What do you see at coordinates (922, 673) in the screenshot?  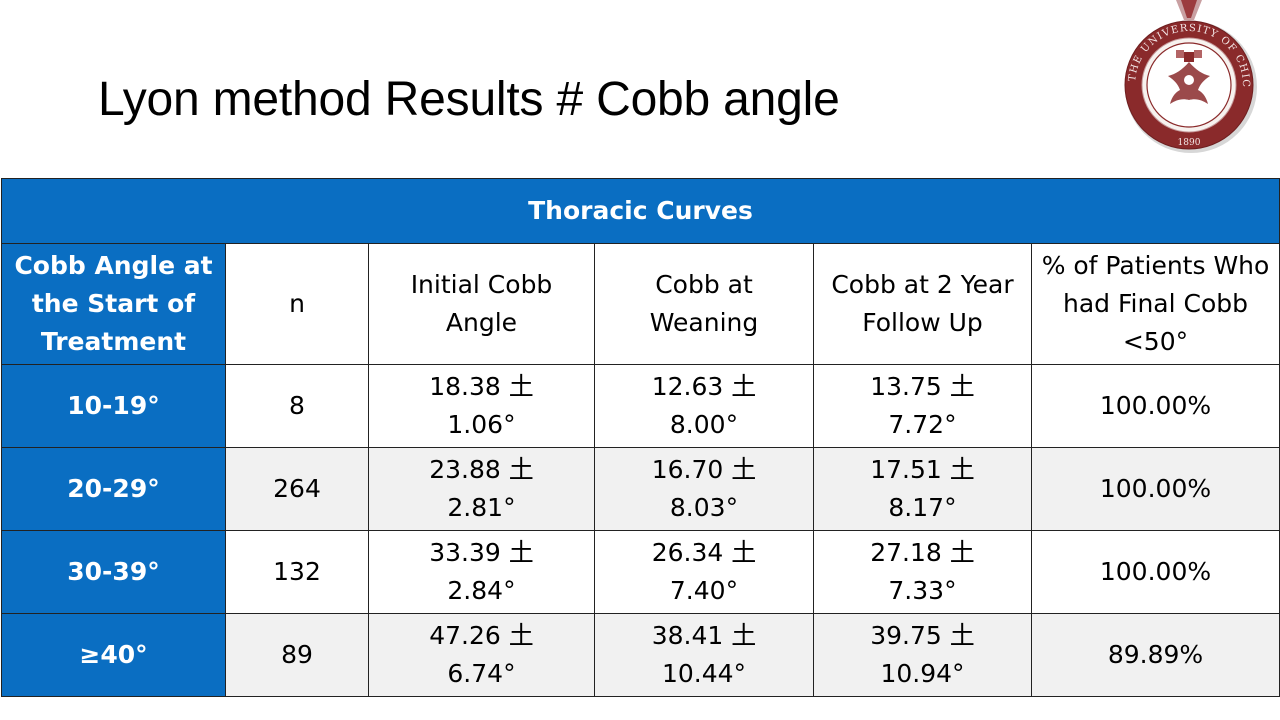 I see `value-sd: 10.94°` at bounding box center [922, 673].